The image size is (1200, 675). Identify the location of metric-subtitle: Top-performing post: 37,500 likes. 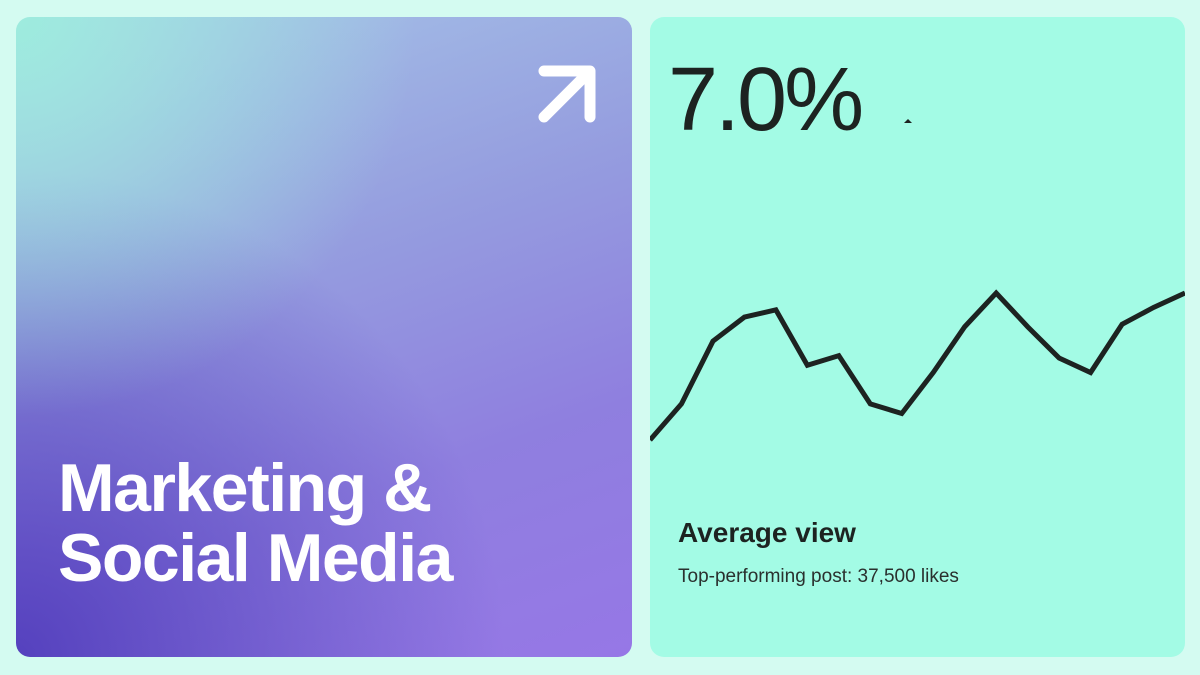
(818, 576).